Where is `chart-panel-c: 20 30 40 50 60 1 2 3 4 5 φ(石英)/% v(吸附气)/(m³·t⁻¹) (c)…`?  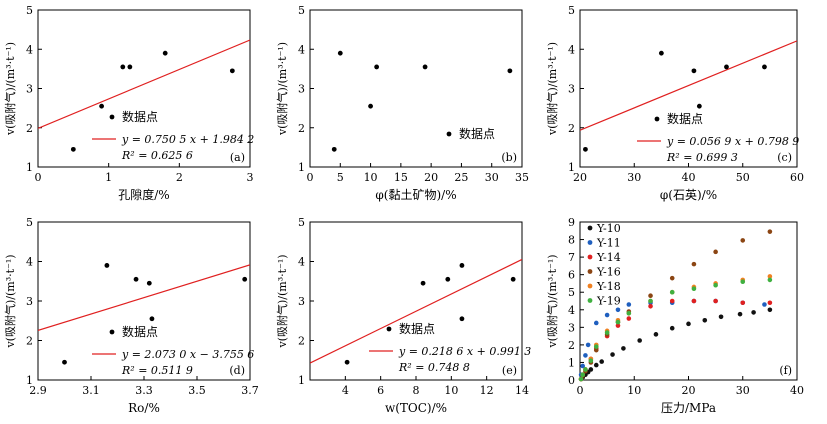 chart-panel-c: 20 30 40 50 60 1 2 3 4 5 φ(石英)/% v(吸附气)/(m³·t⁻¹) (c)… is located at coordinates (674, 103).